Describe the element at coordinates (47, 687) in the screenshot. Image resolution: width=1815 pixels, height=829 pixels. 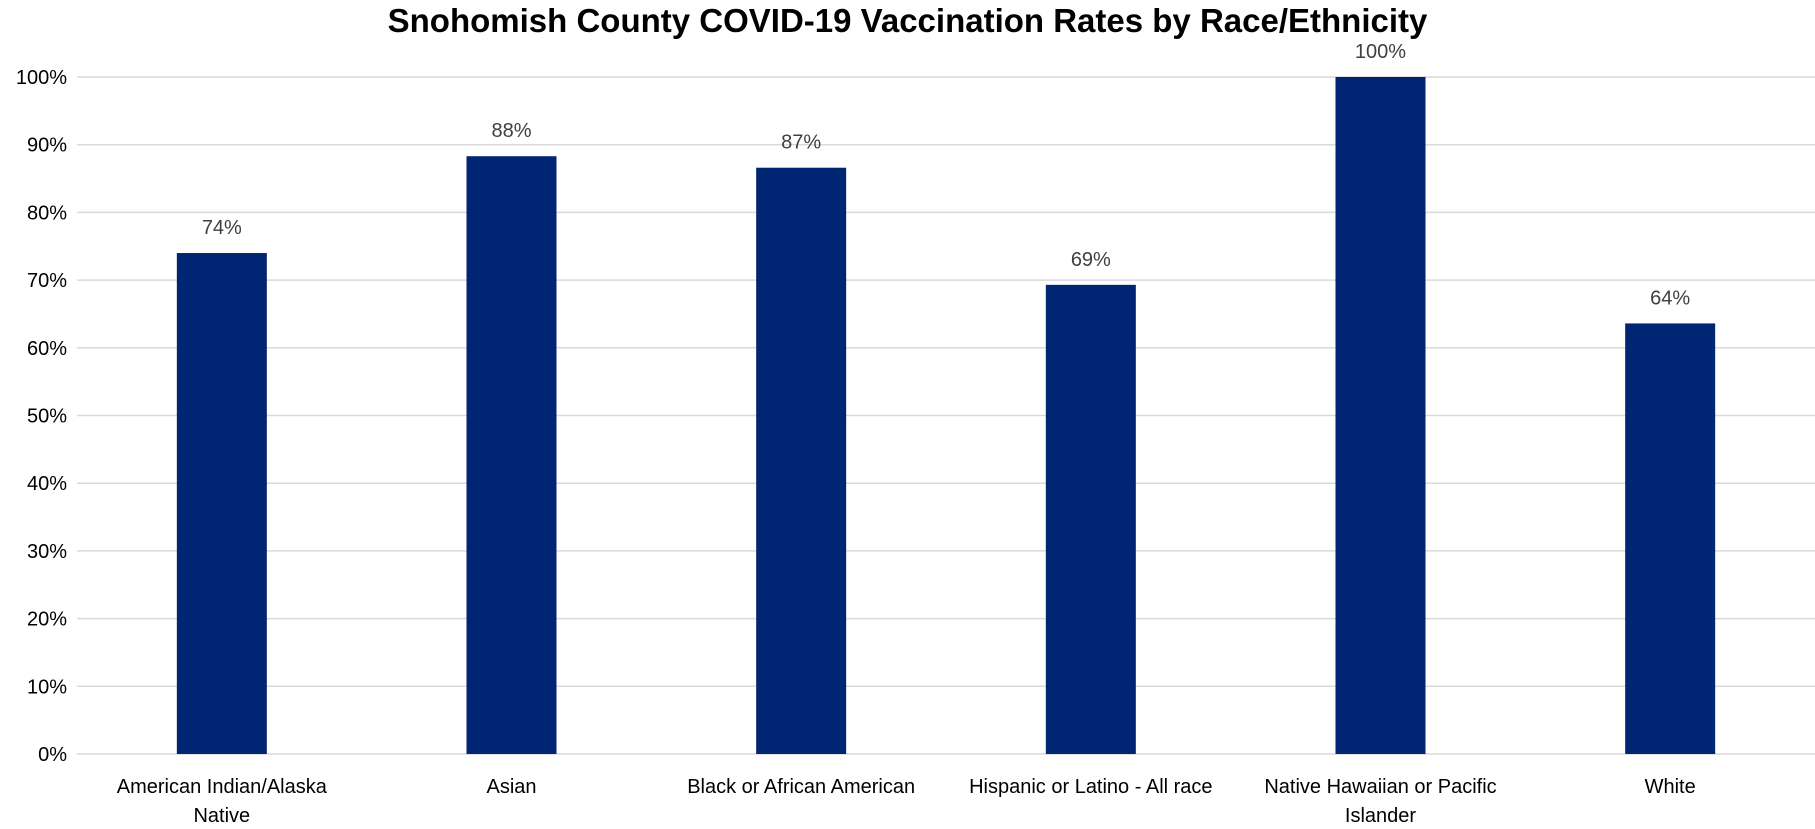
I see `y-tick-label: 10%` at that location.